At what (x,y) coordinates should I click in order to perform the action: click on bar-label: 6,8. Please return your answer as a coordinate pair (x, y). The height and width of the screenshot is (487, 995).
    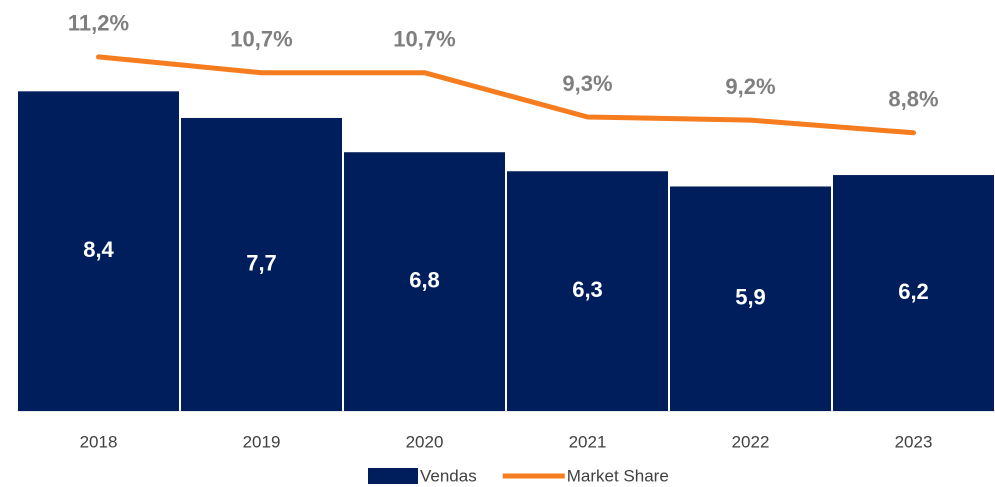
    Looking at the image, I should click on (424, 279).